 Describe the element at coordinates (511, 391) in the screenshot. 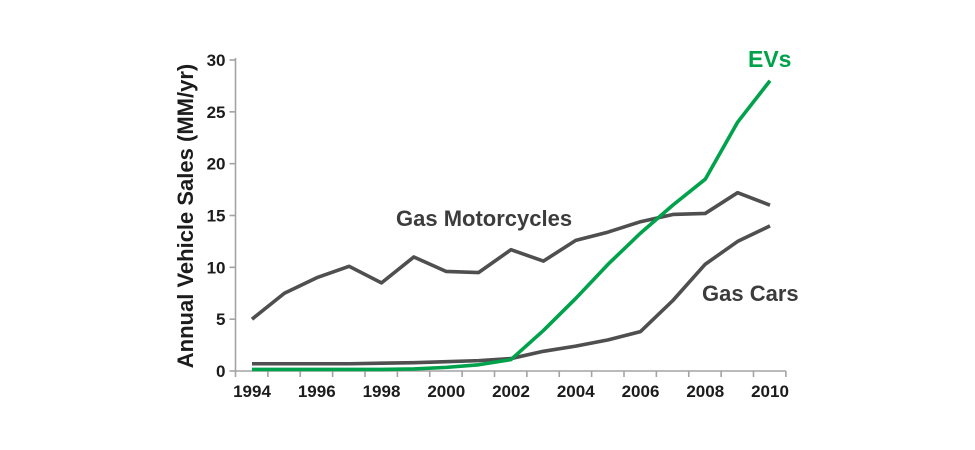

I see `x-tick-label: 2002` at that location.